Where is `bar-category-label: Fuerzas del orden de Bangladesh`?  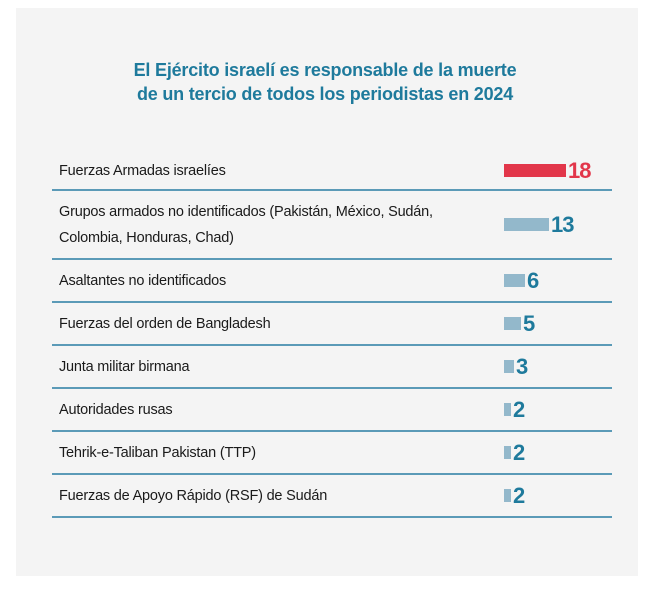 bar-category-label: Fuerzas del orden de Bangladesh is located at coordinates (165, 324).